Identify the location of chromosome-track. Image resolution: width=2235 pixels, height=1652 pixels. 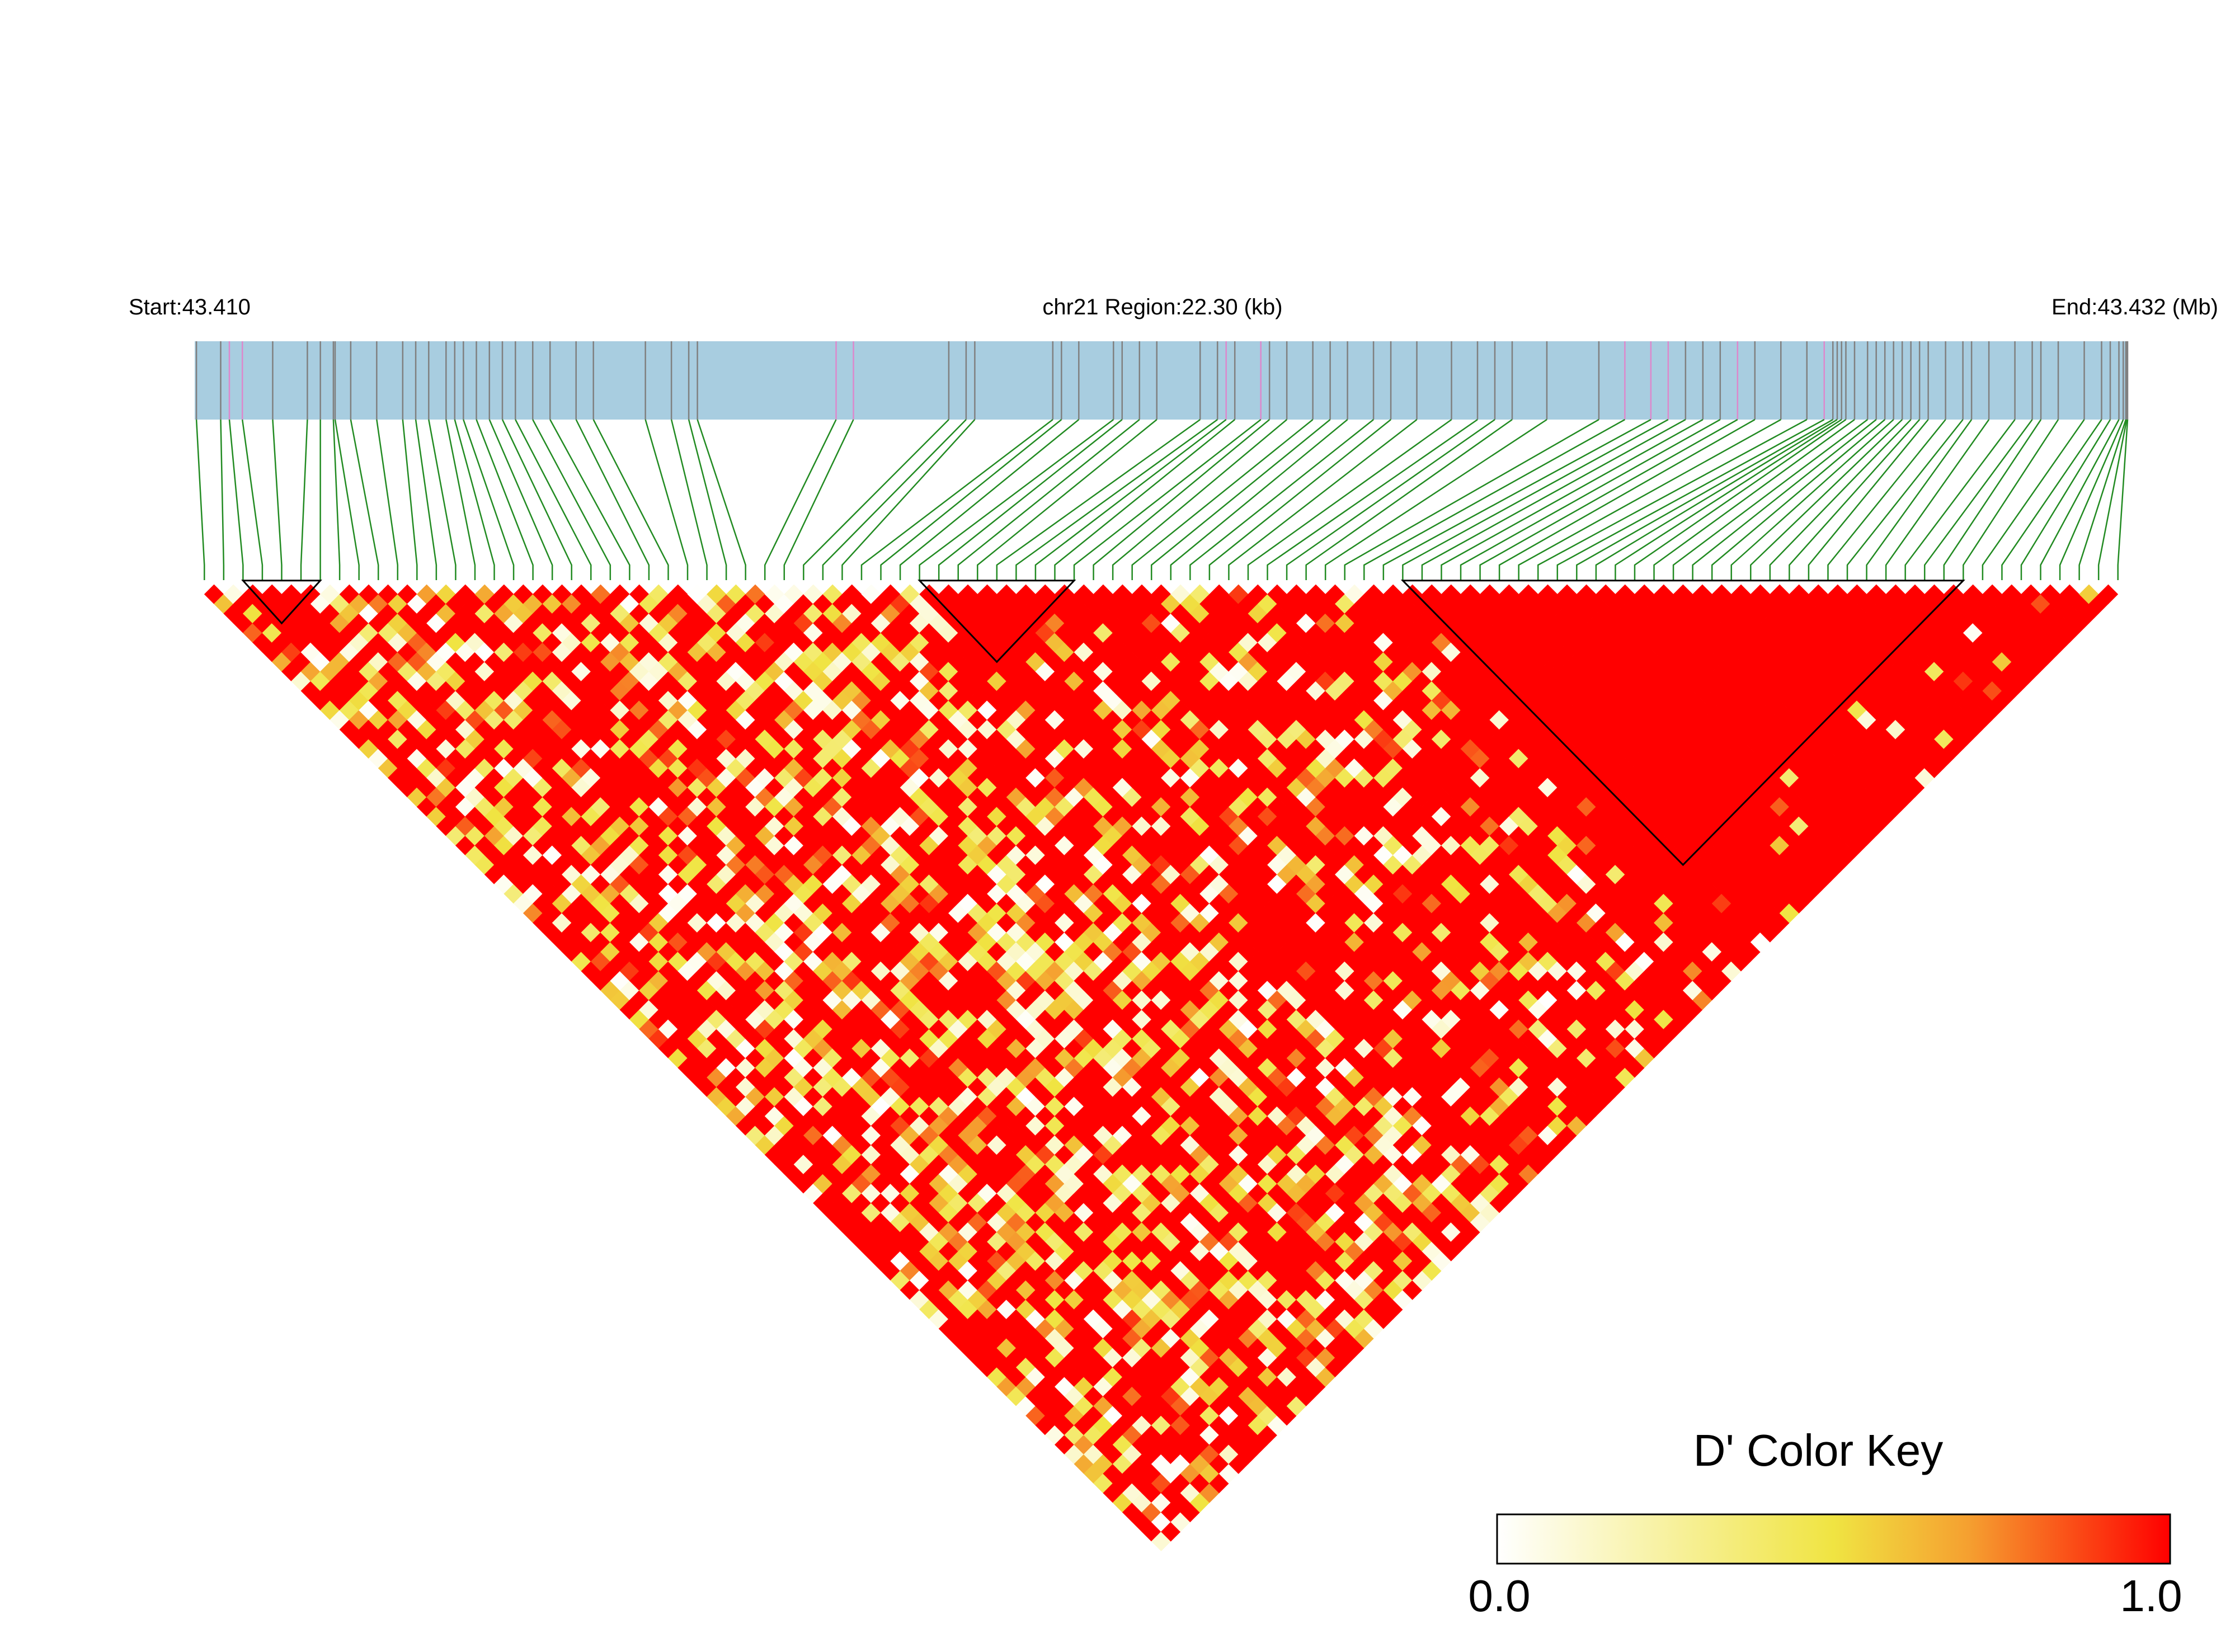
(1161, 381).